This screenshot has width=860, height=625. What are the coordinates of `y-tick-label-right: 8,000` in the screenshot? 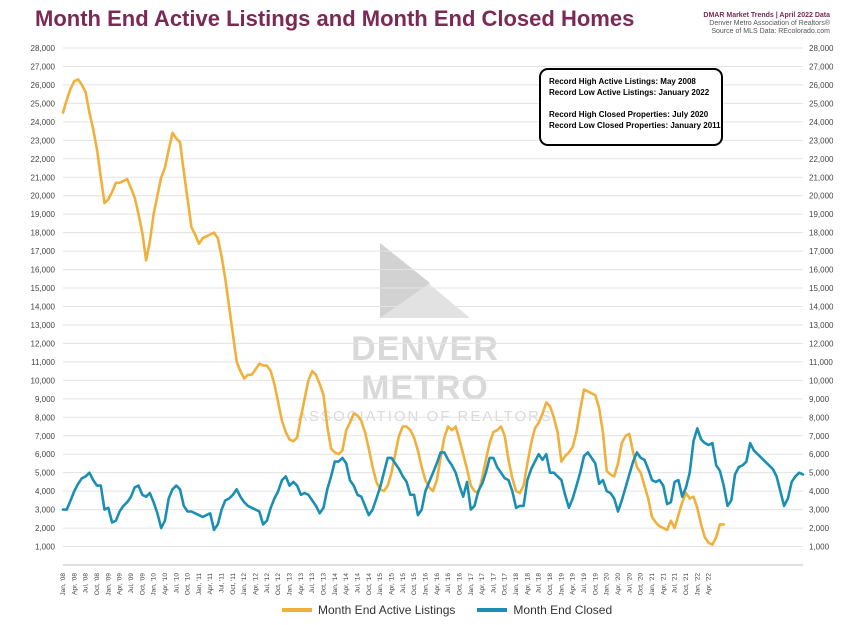 It's located at (819, 417).